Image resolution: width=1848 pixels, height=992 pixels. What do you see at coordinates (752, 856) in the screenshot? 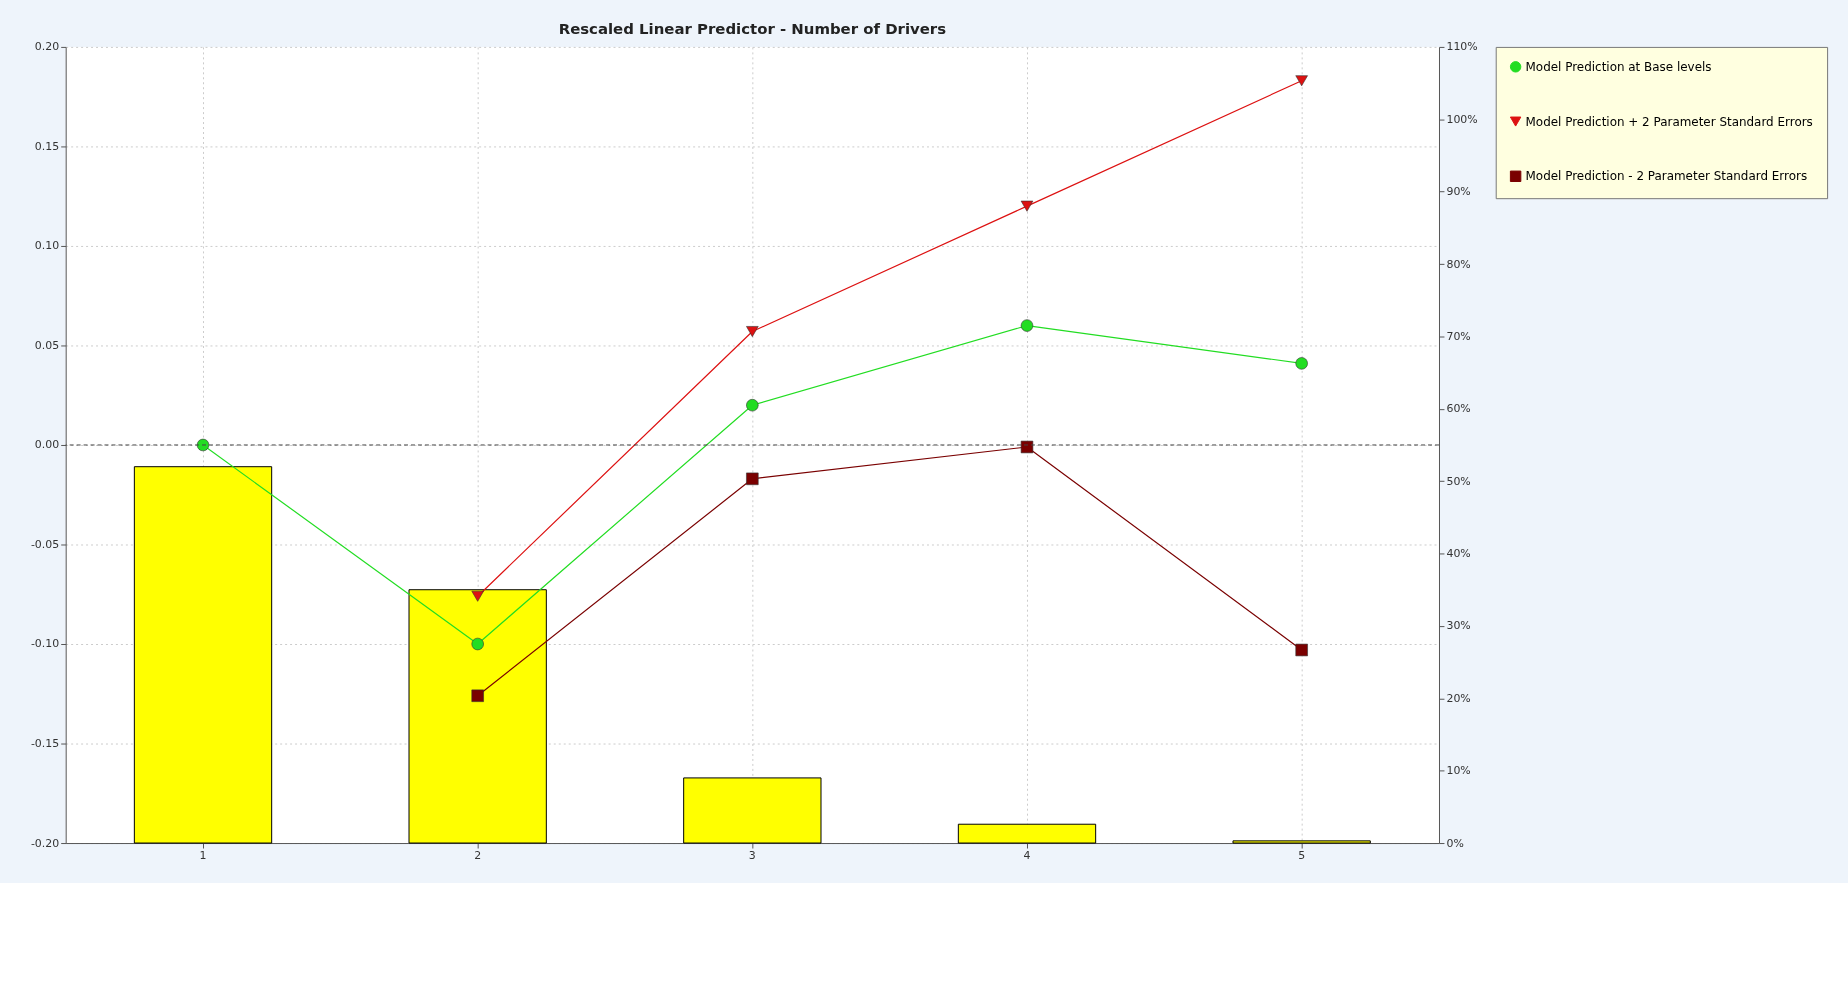
I see `x-tick-label: 3` at bounding box center [752, 856].